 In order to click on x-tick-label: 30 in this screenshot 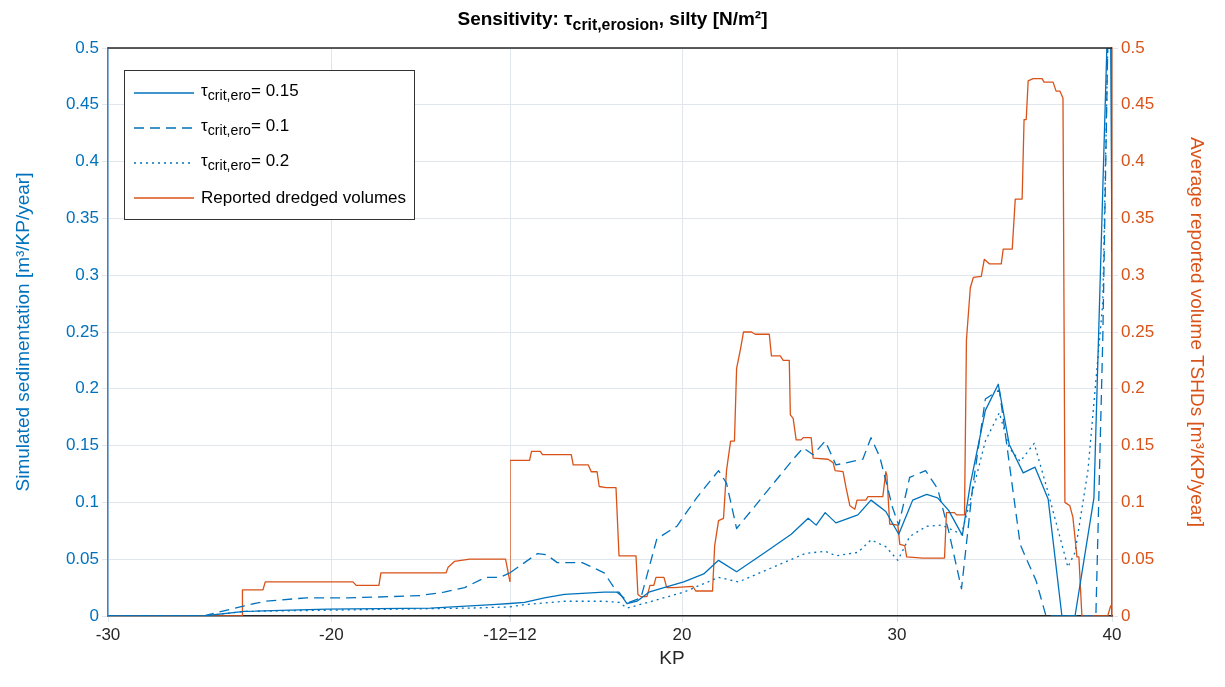, I will do `click(897, 634)`.